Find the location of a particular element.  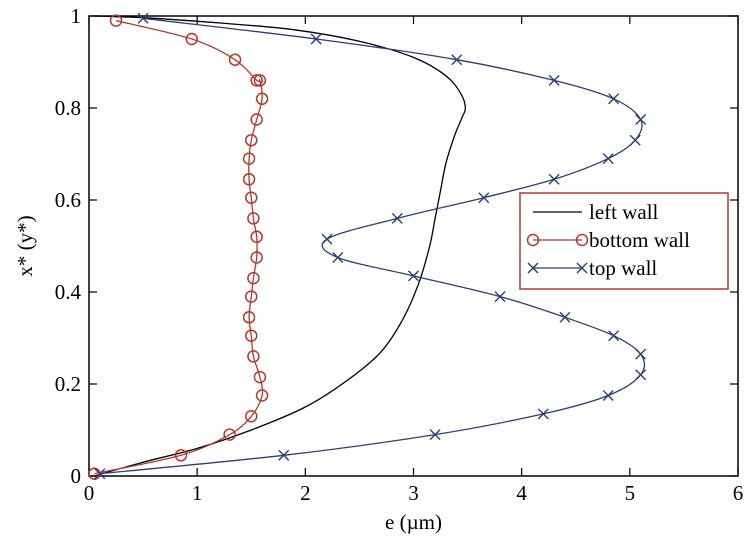

legend-label-left-wall: left wall is located at coordinates (624, 212).